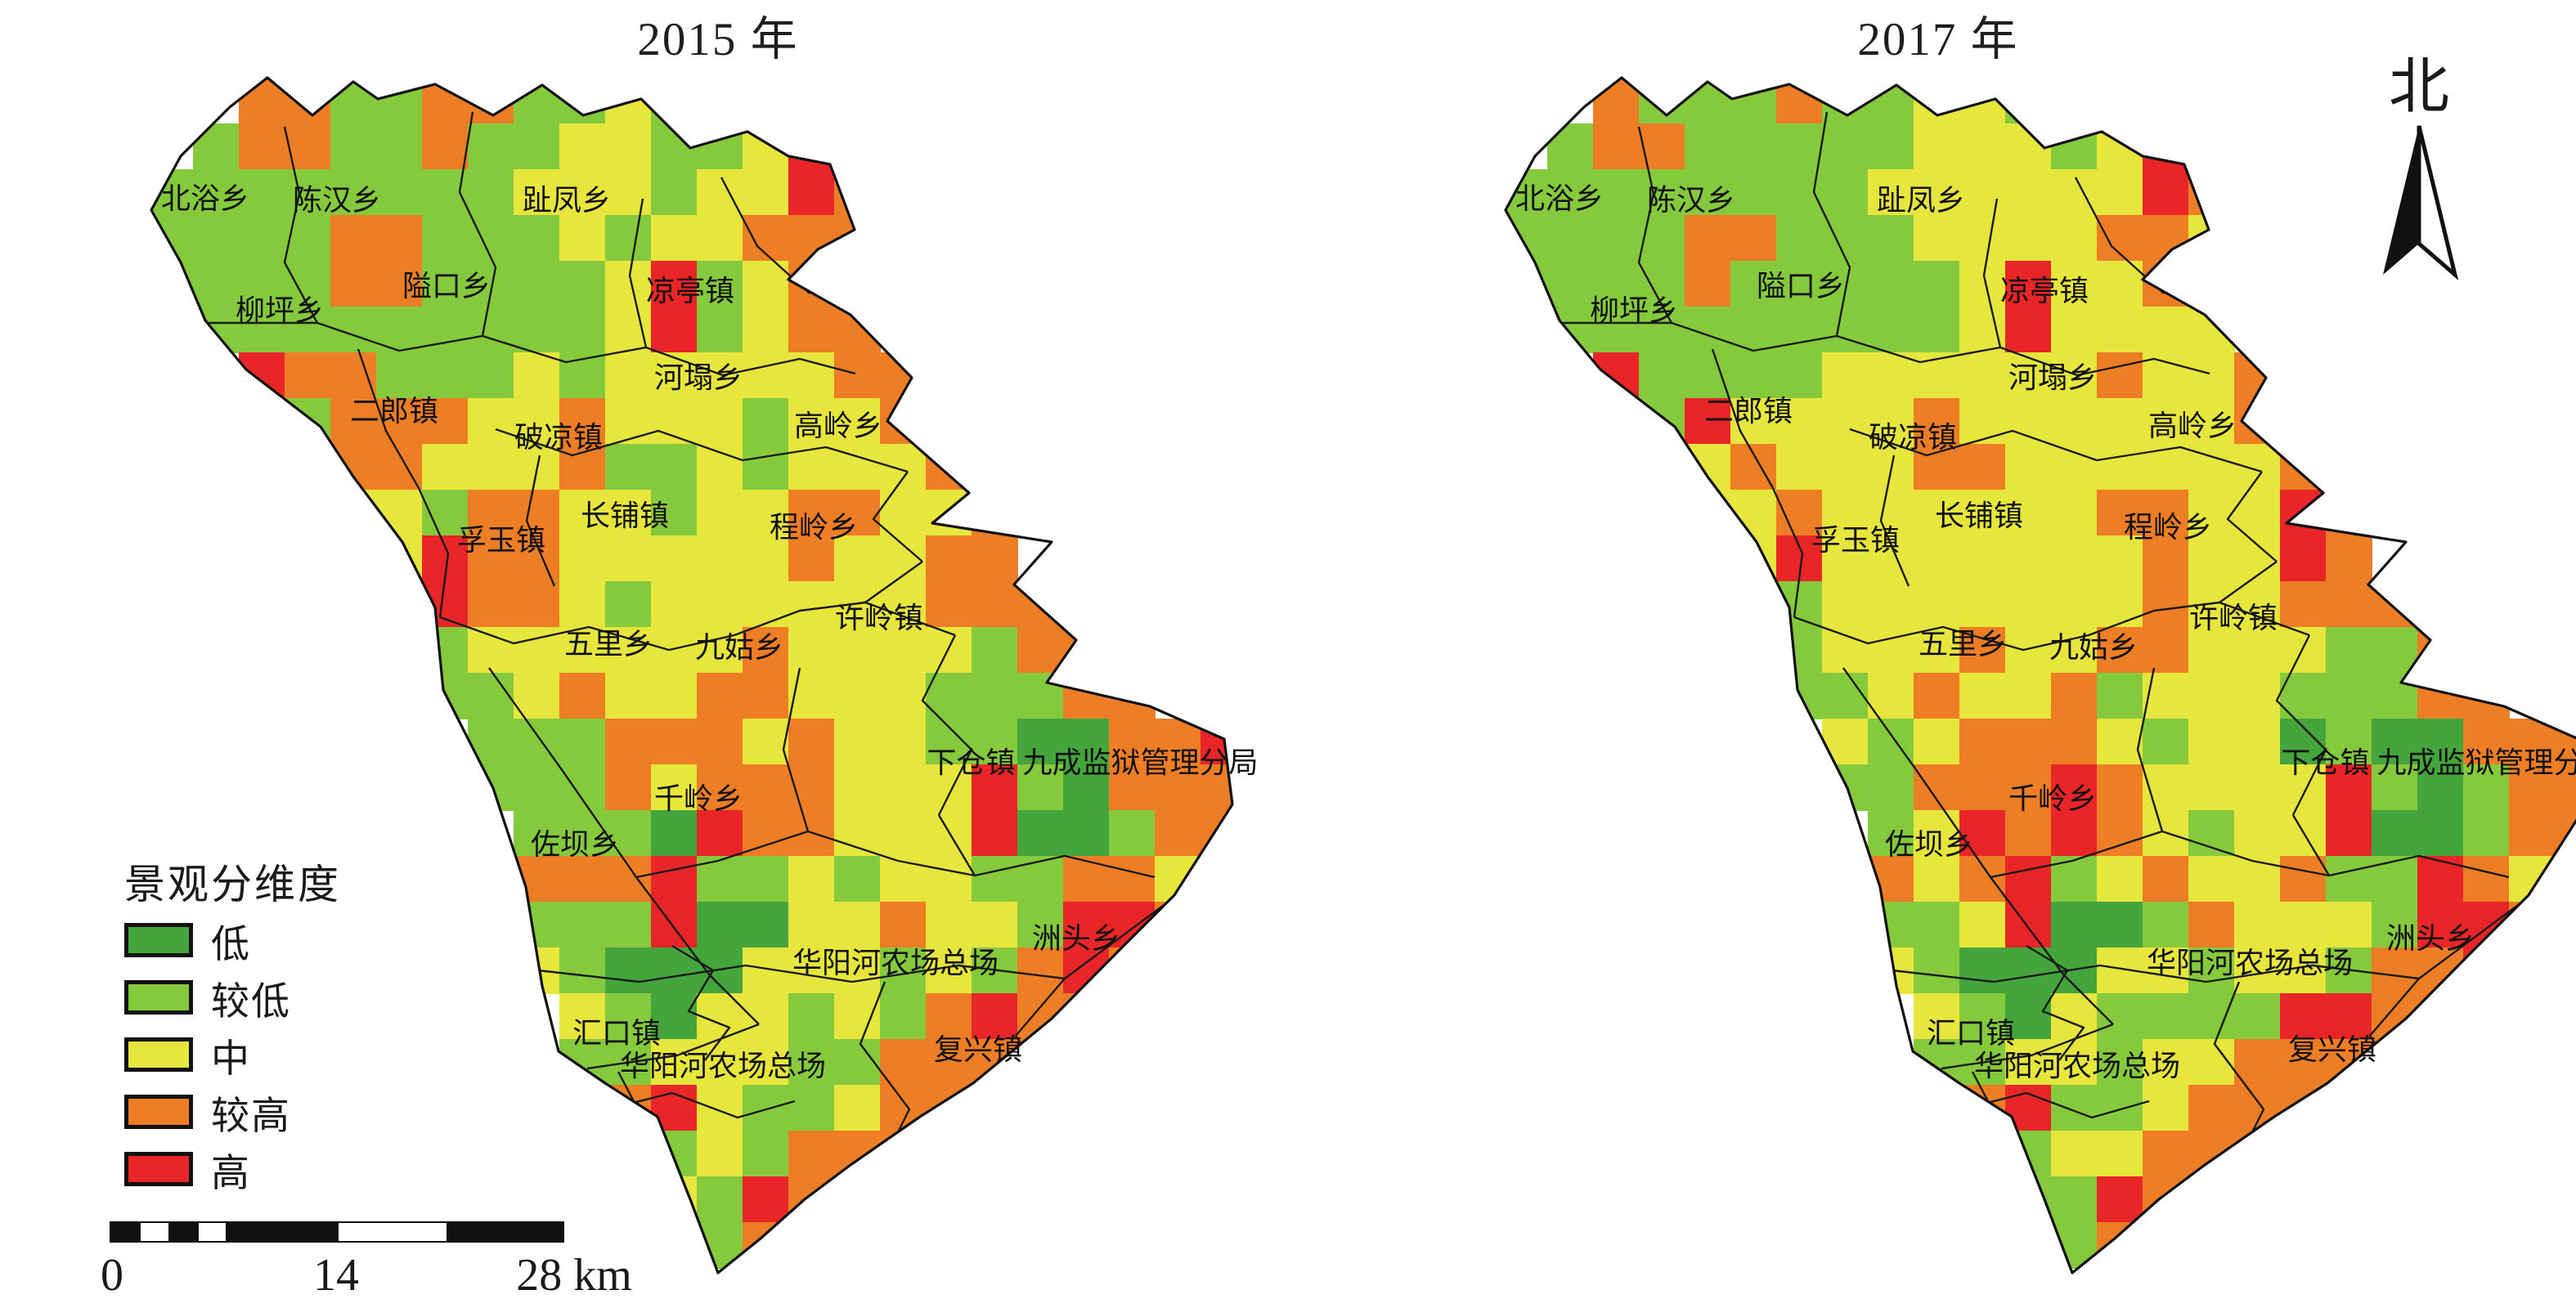 The height and width of the screenshot is (1308, 2576). What do you see at coordinates (2419, 87) in the screenshot?
I see `north-label: 北` at bounding box center [2419, 87].